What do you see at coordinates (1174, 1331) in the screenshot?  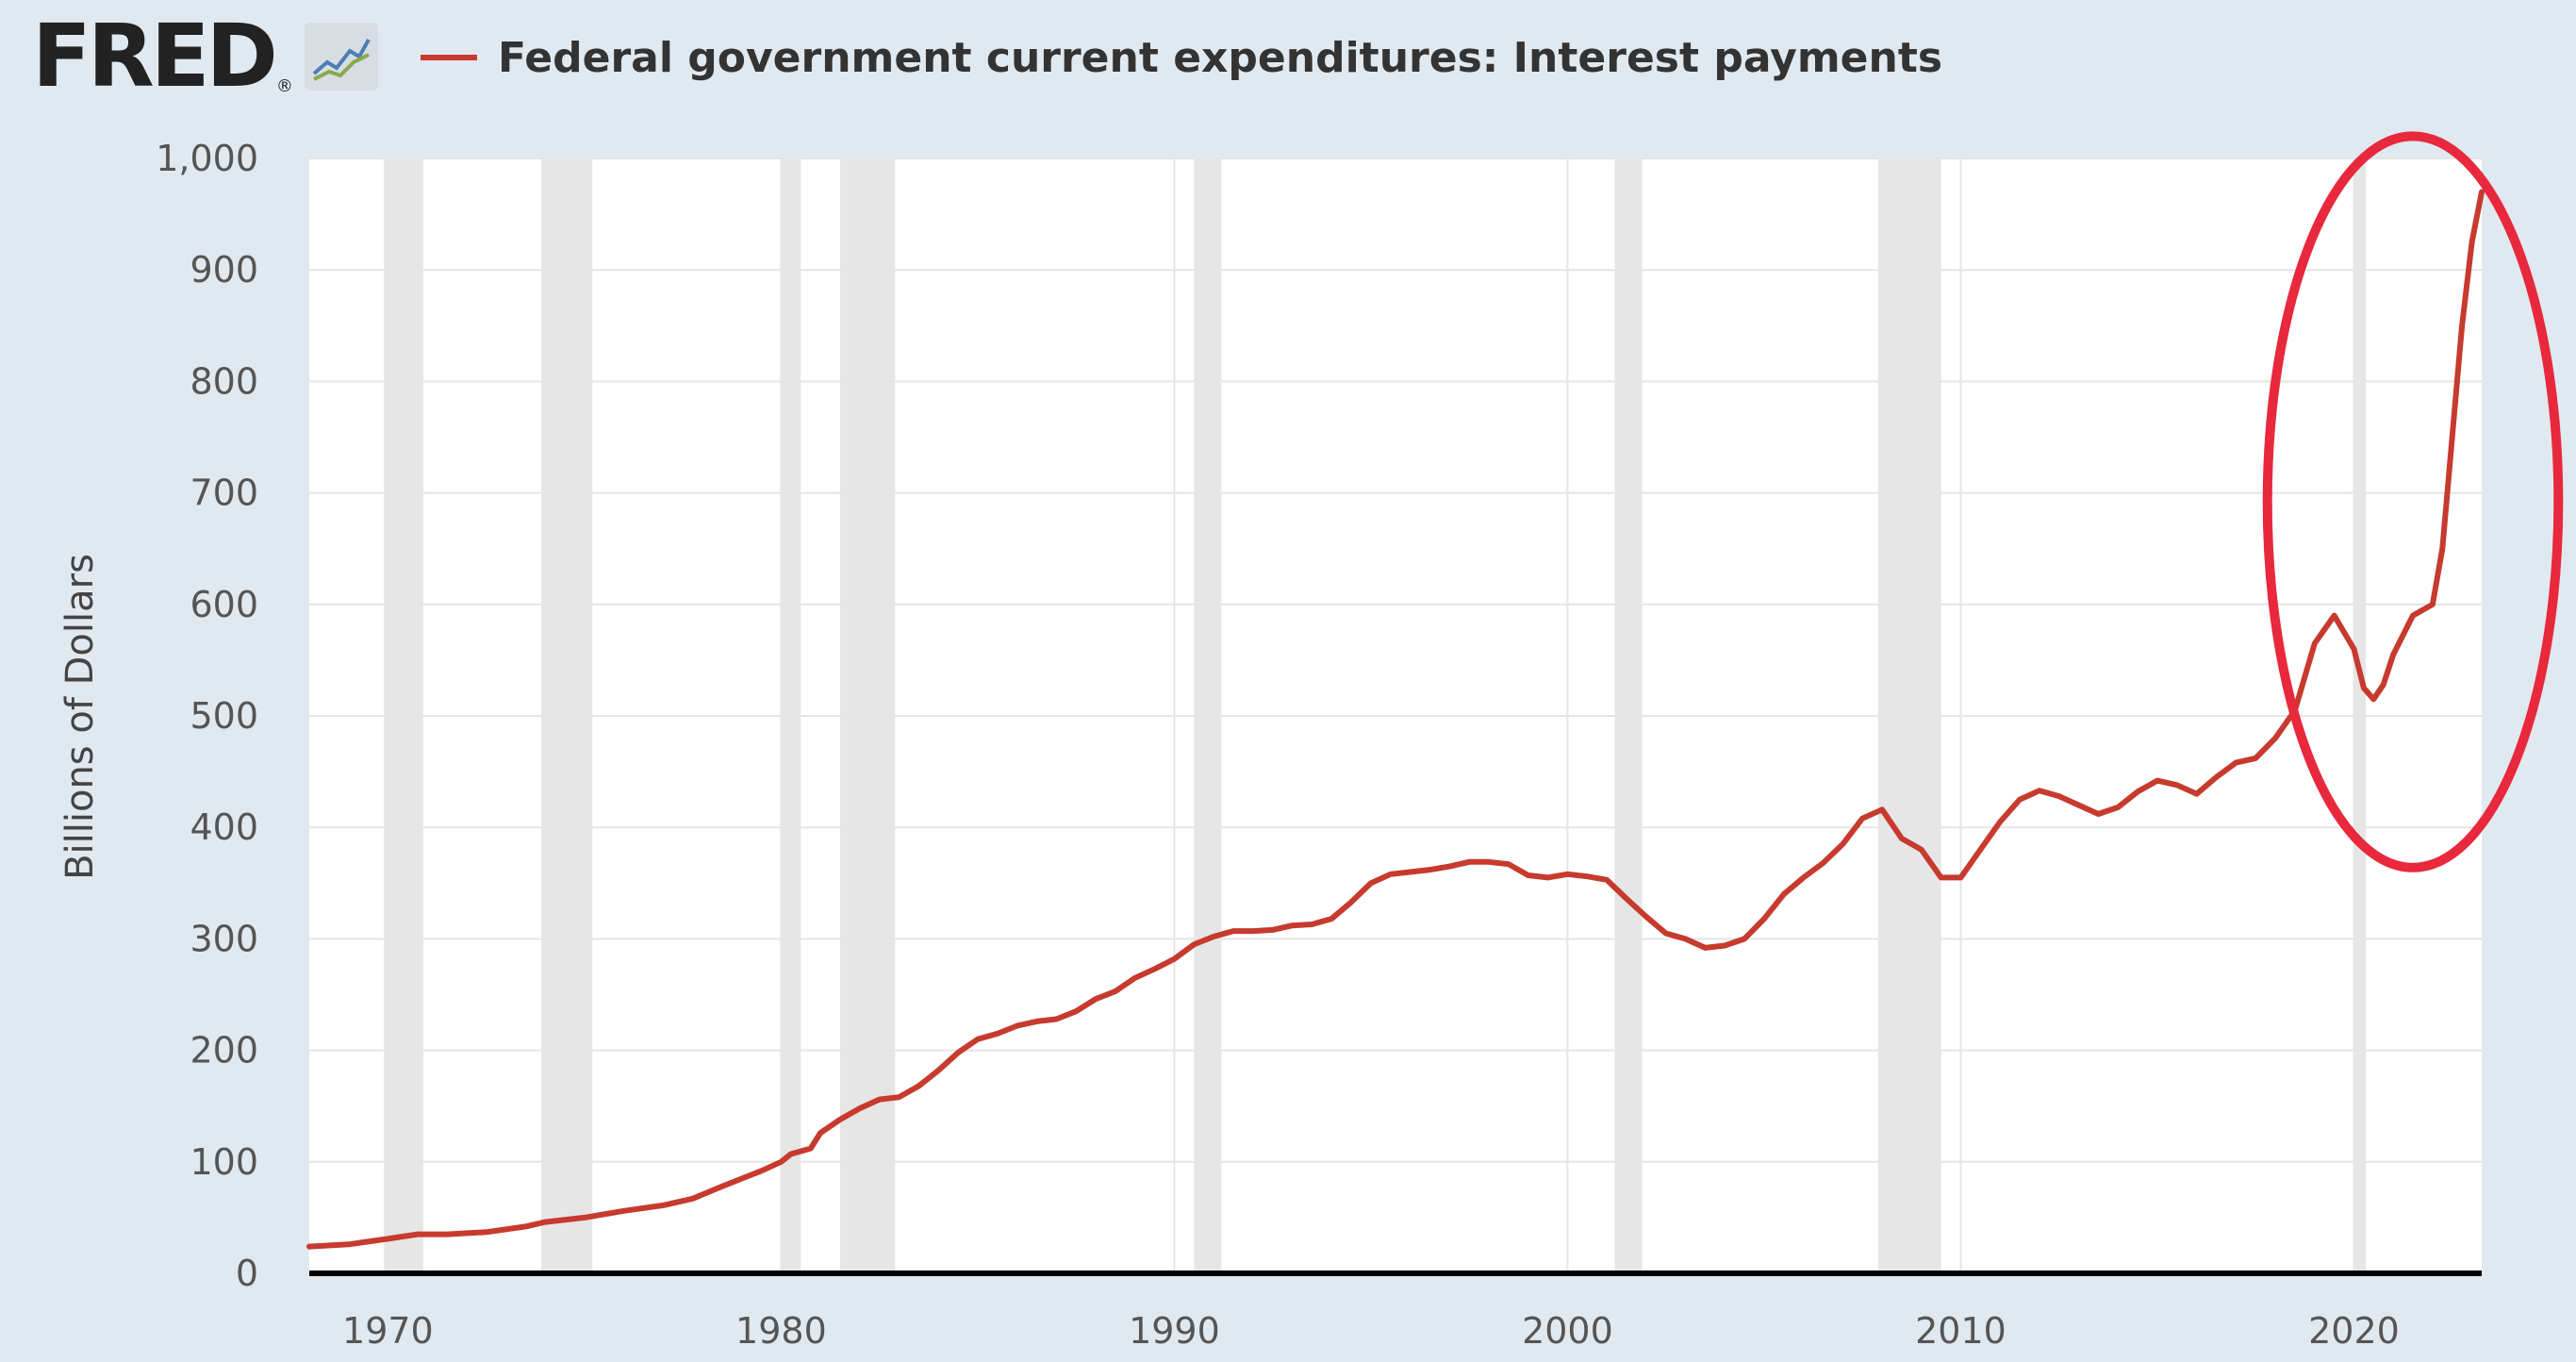 I see `x-tick-label: 1990` at bounding box center [1174, 1331].